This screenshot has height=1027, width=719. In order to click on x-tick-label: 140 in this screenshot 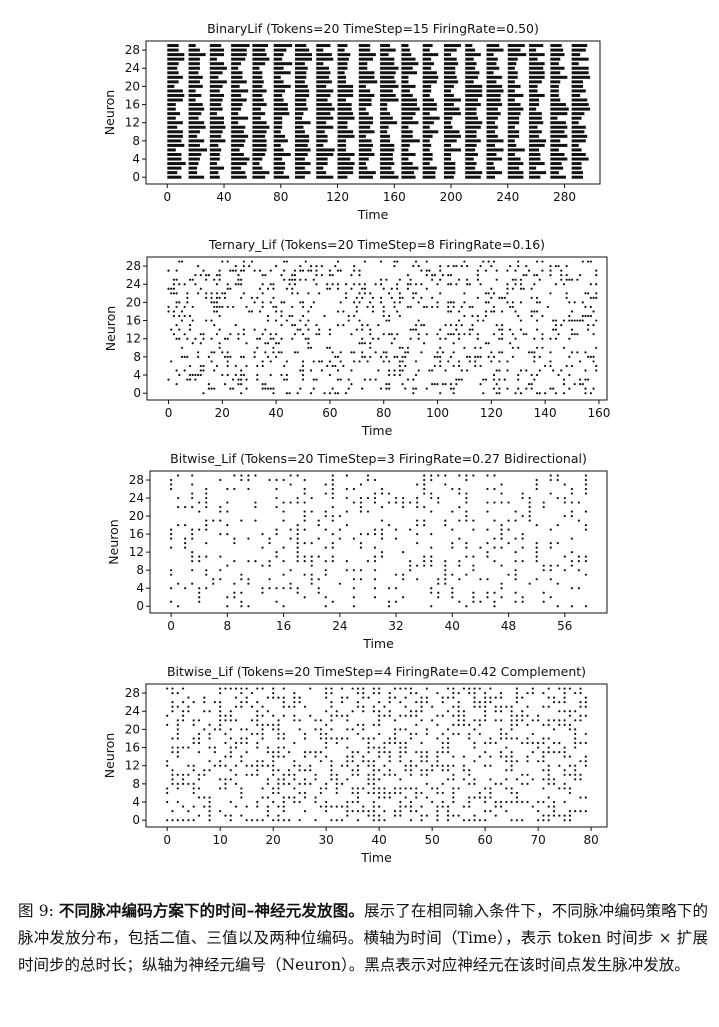, I will do `click(545, 413)`.